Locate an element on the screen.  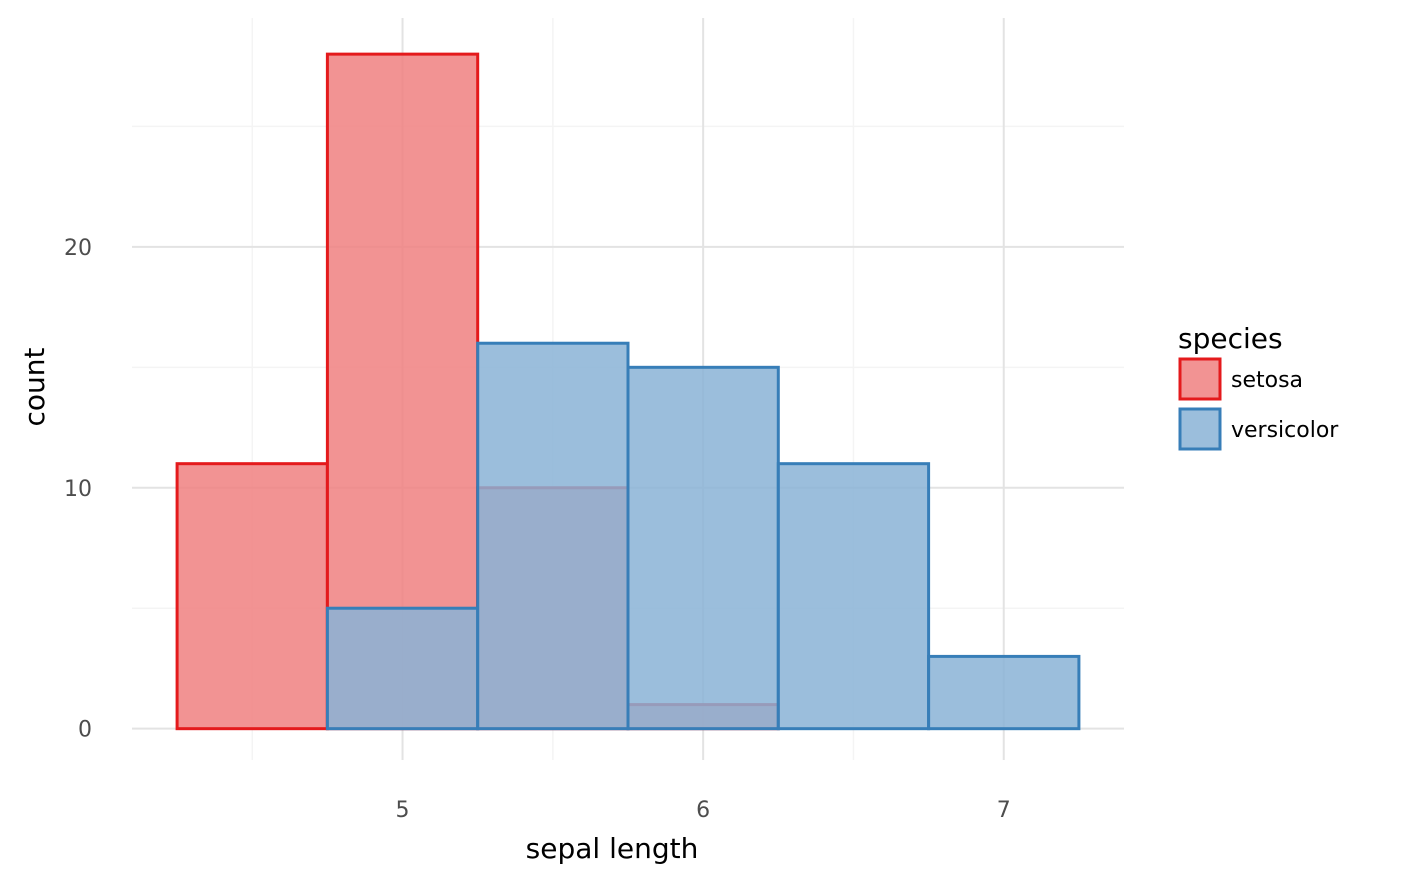
legend-key-setosa is located at coordinates (1200, 379).